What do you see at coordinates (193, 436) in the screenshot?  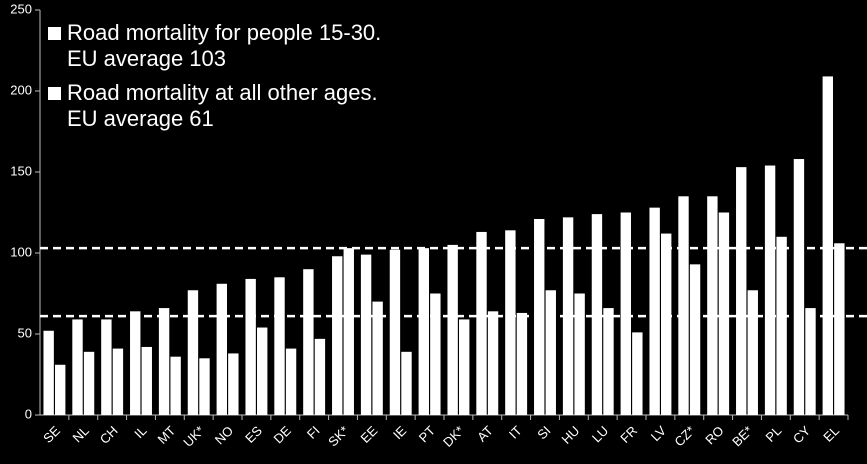 I see `x-tick-label: UK*` at bounding box center [193, 436].